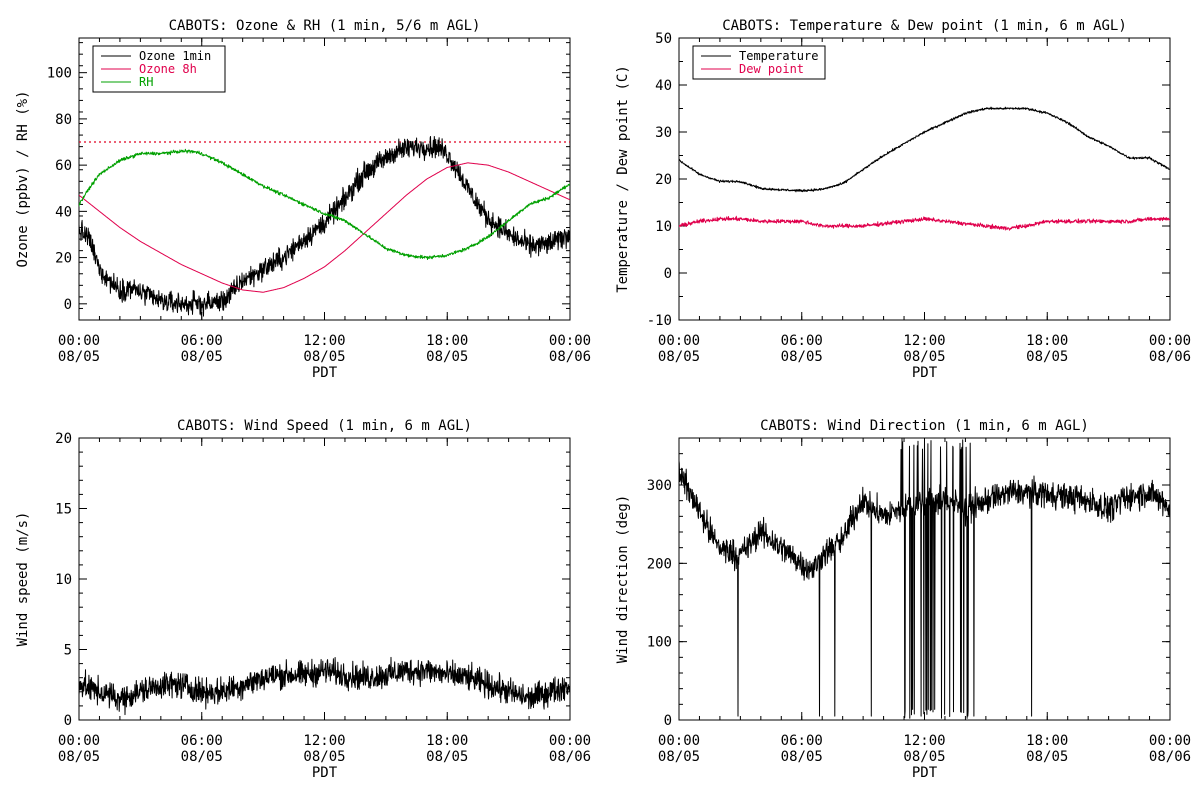 The height and width of the screenshot is (800, 1200). Describe the element at coordinates (68, 651) in the screenshot. I see `y-tick-label: 5` at that location.